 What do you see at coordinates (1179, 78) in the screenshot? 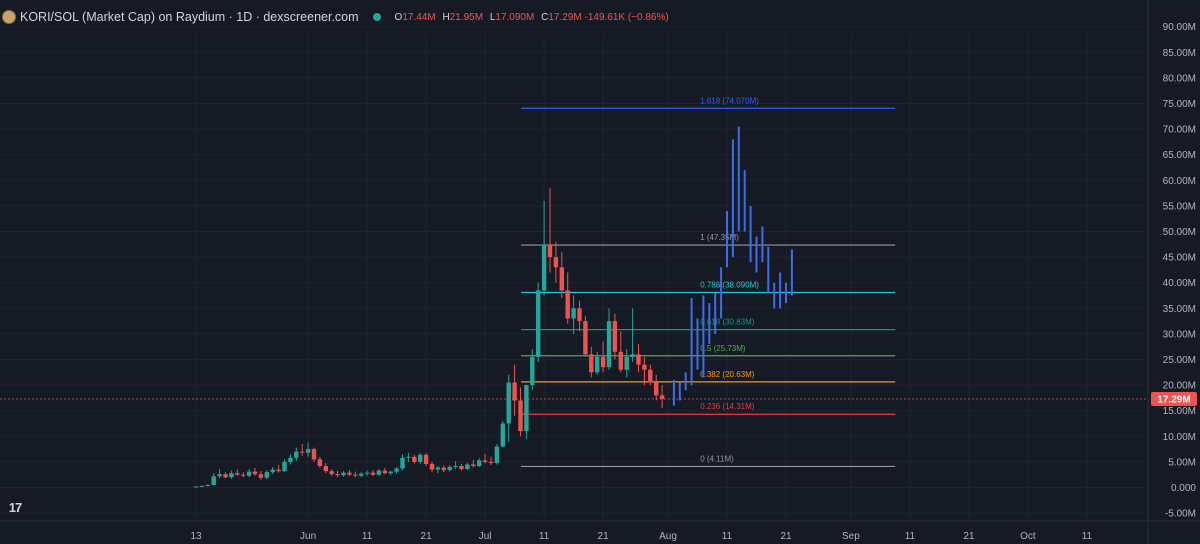
I see `price-axis-tick-label: 80.00M` at bounding box center [1179, 78].